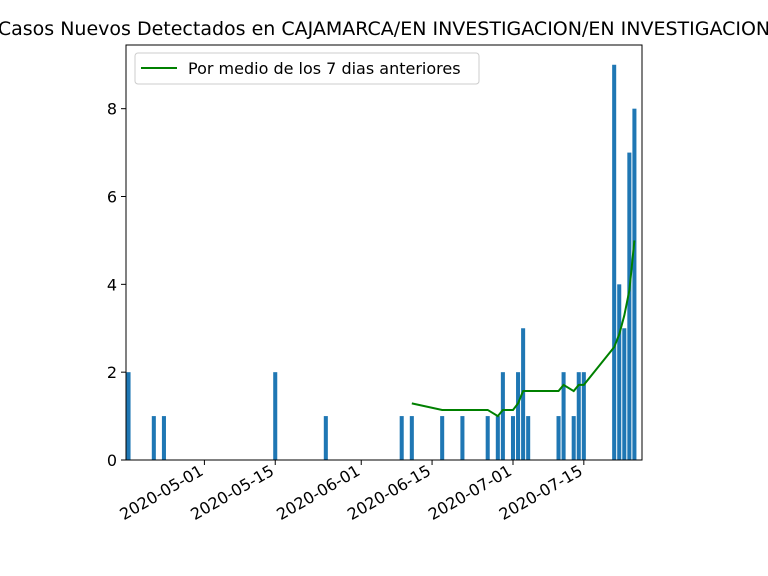 The width and height of the screenshot is (768, 576). What do you see at coordinates (324, 68) in the screenshot?
I see `legend-entry-label: Por medio de los 7 dias anteriores` at bounding box center [324, 68].